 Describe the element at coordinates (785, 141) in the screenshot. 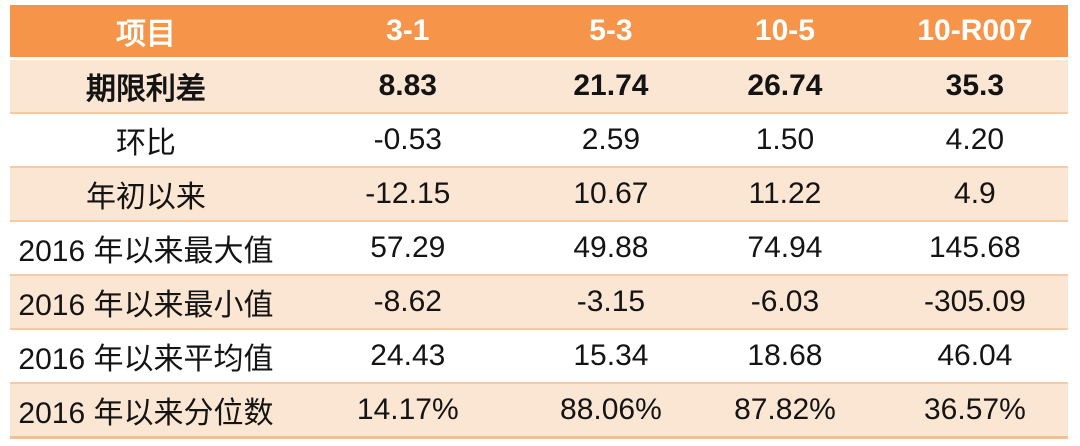

I see `cell-value: 1.50` at that location.